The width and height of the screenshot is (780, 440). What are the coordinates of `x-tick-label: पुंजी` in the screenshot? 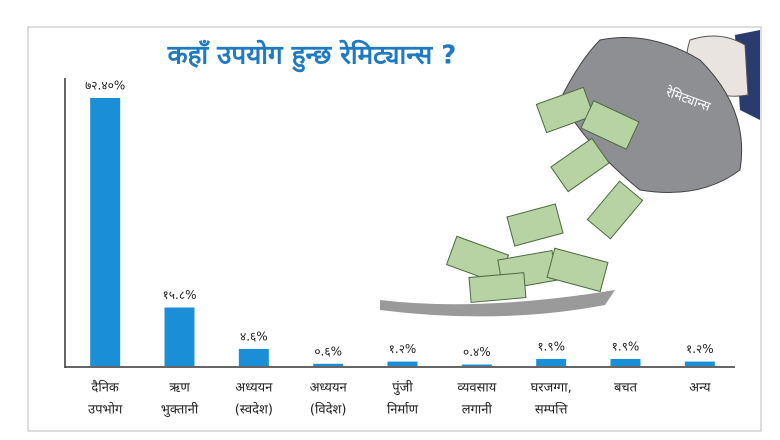 It's located at (402, 388).